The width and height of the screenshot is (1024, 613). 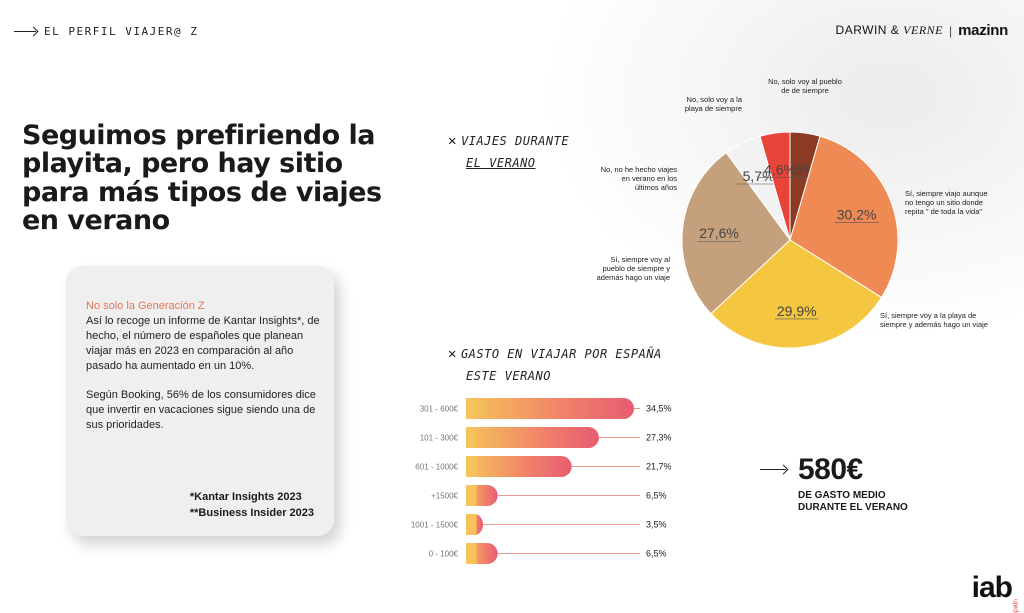 I want to click on source-kantar: *Kantar Insights 2023, so click(x=245, y=497).